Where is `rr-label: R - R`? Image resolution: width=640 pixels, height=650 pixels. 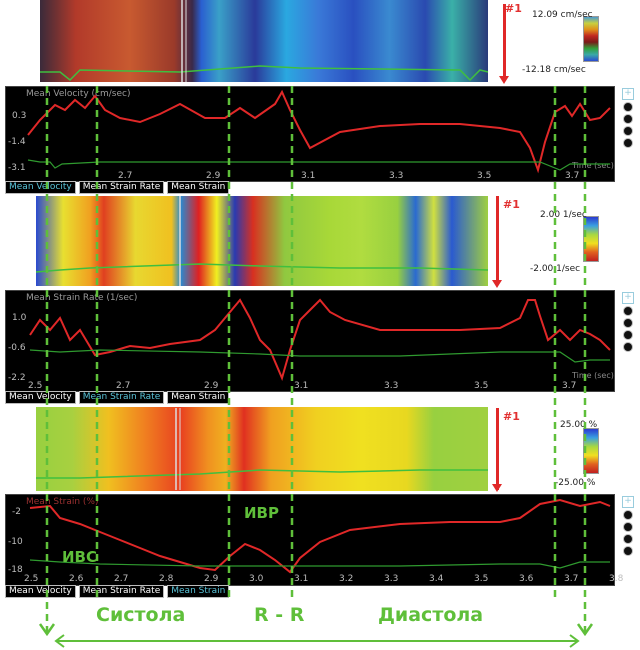
rr-label: R - R is located at coordinates (279, 615).